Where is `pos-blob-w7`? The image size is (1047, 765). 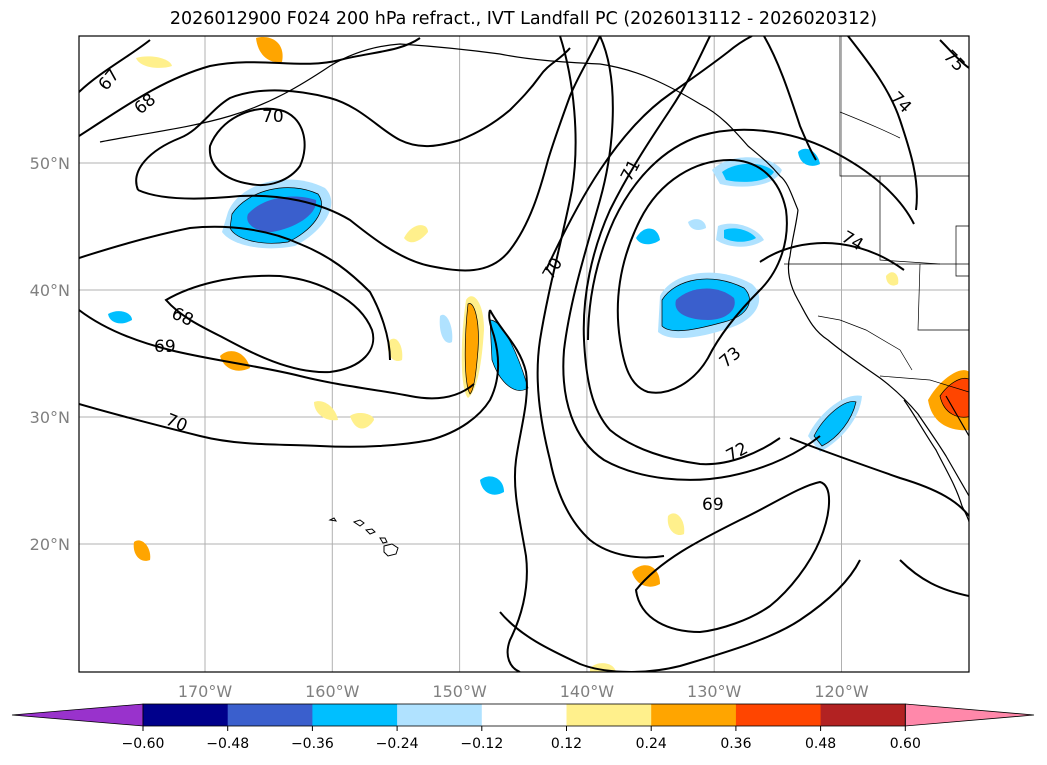 pos-blob-w7 is located at coordinates (326, 411).